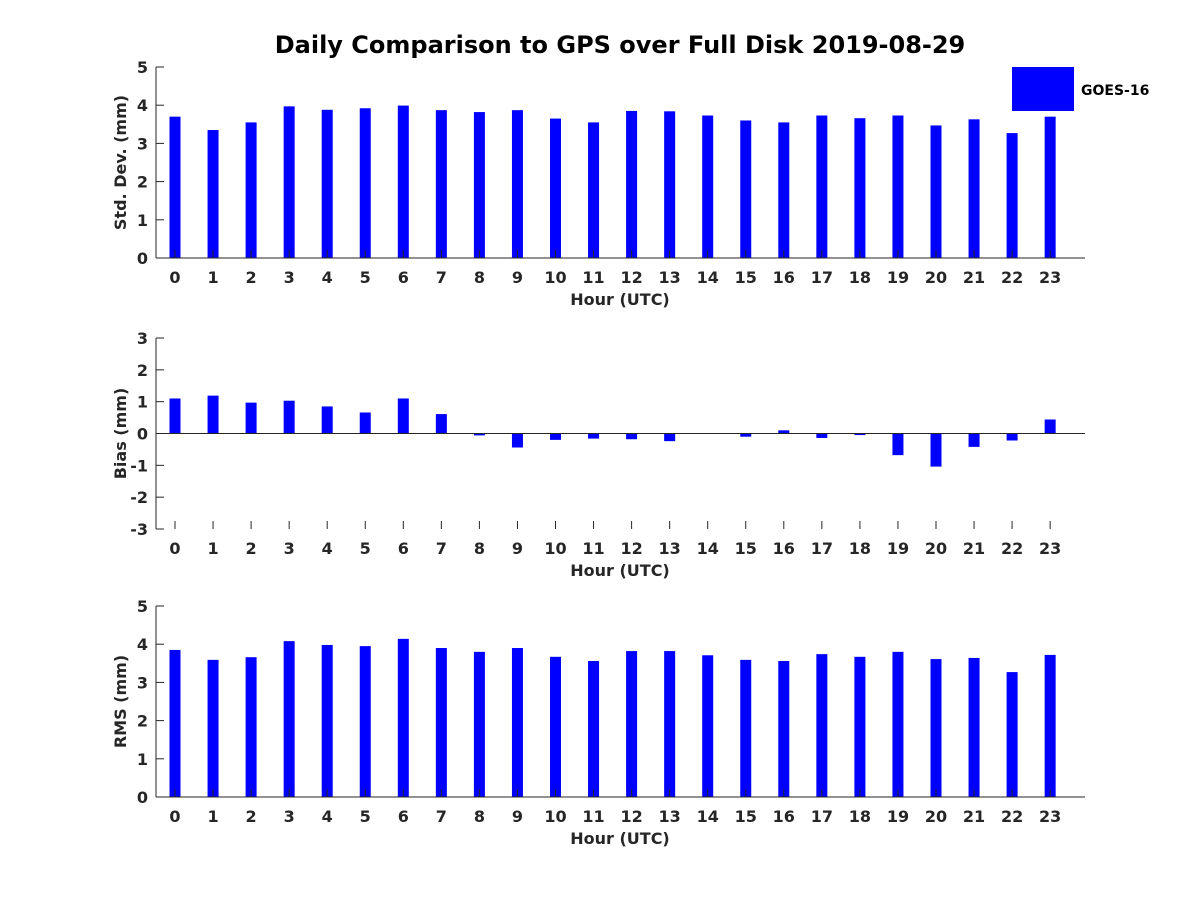 Image resolution: width=1200 pixels, height=900 pixels. I want to click on x-tick-label: 6, so click(403, 277).